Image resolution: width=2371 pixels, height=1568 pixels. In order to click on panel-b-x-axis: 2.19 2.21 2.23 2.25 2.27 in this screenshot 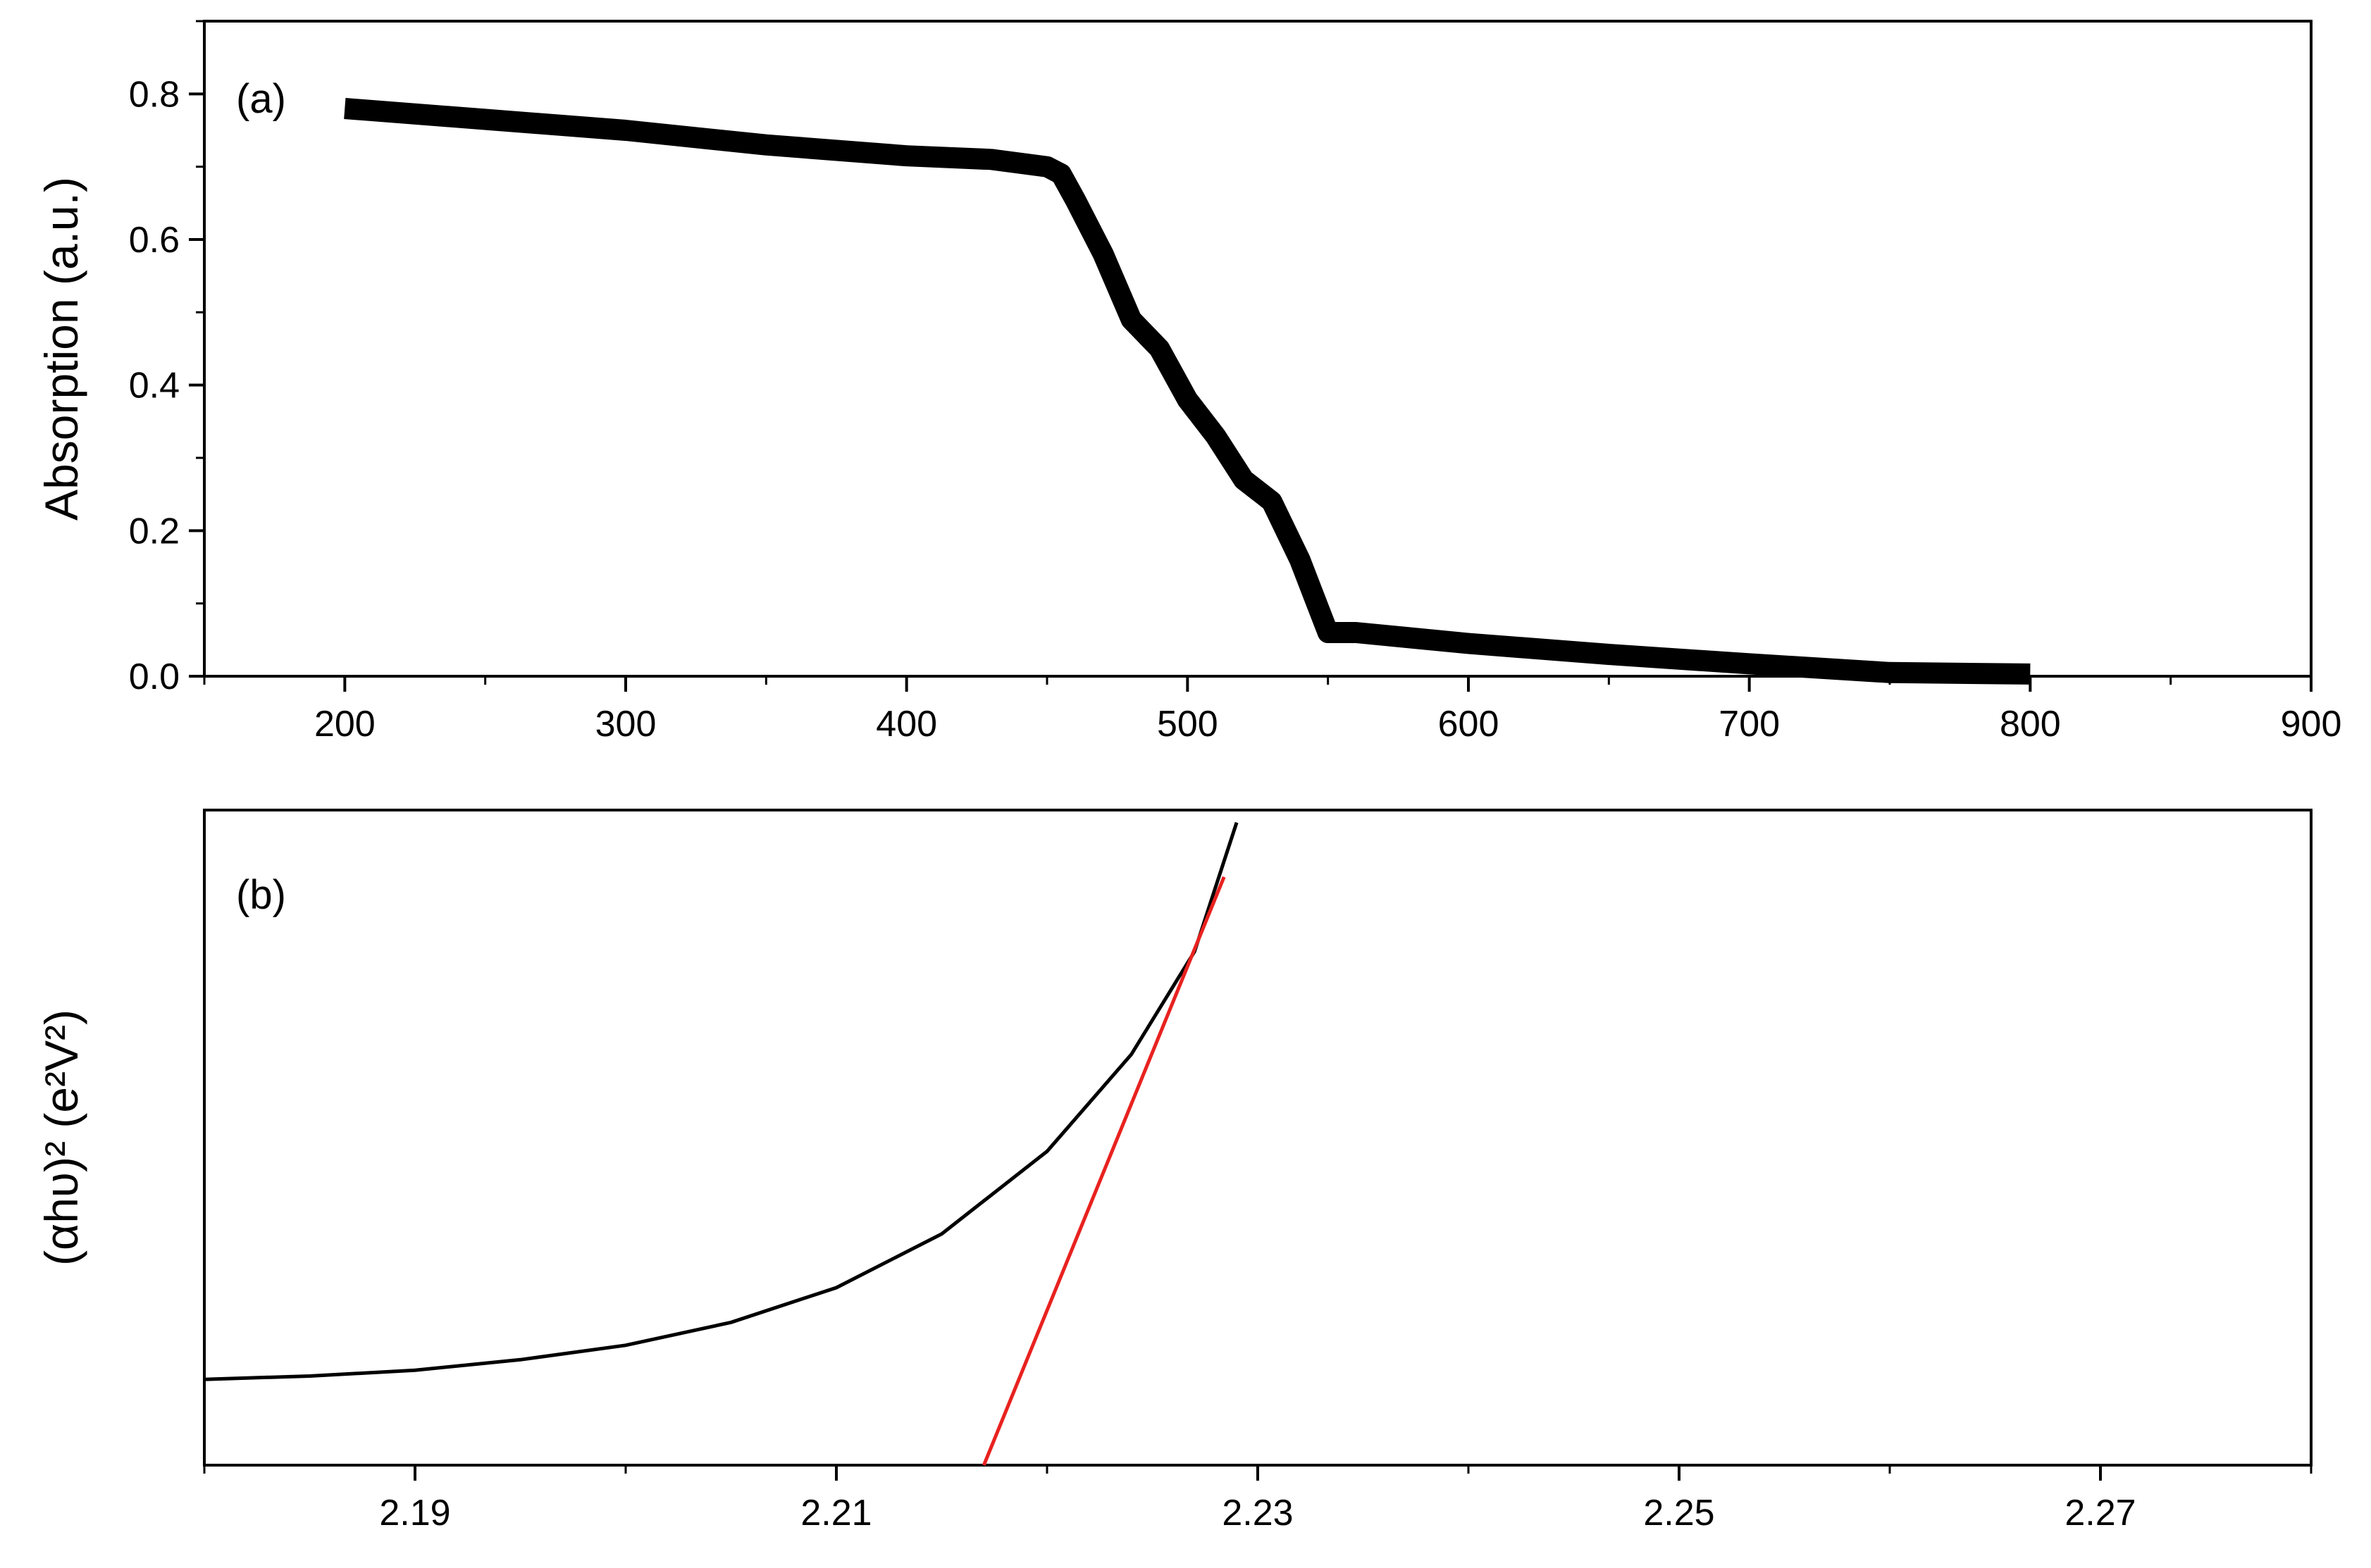, I will do `click(1258, 1499)`.